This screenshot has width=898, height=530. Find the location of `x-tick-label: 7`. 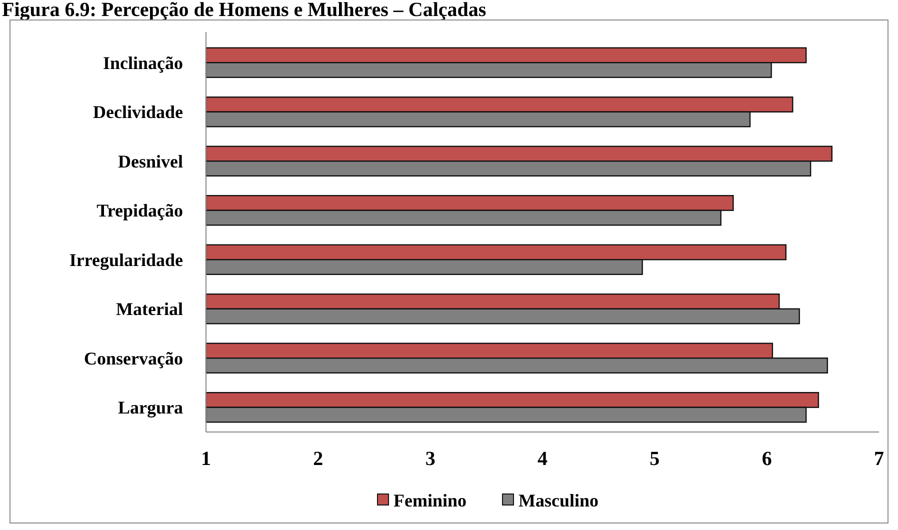

x-tick-label: 7 is located at coordinates (879, 459).